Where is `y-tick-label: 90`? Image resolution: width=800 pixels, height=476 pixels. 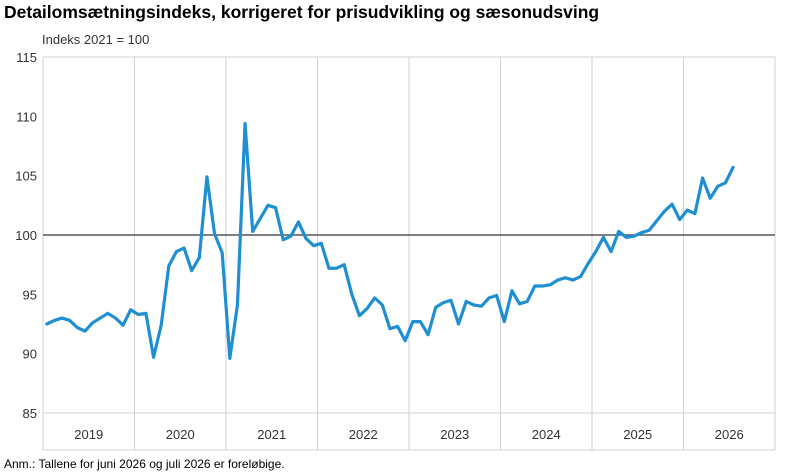 y-tick-label: 90 is located at coordinates (30, 354).